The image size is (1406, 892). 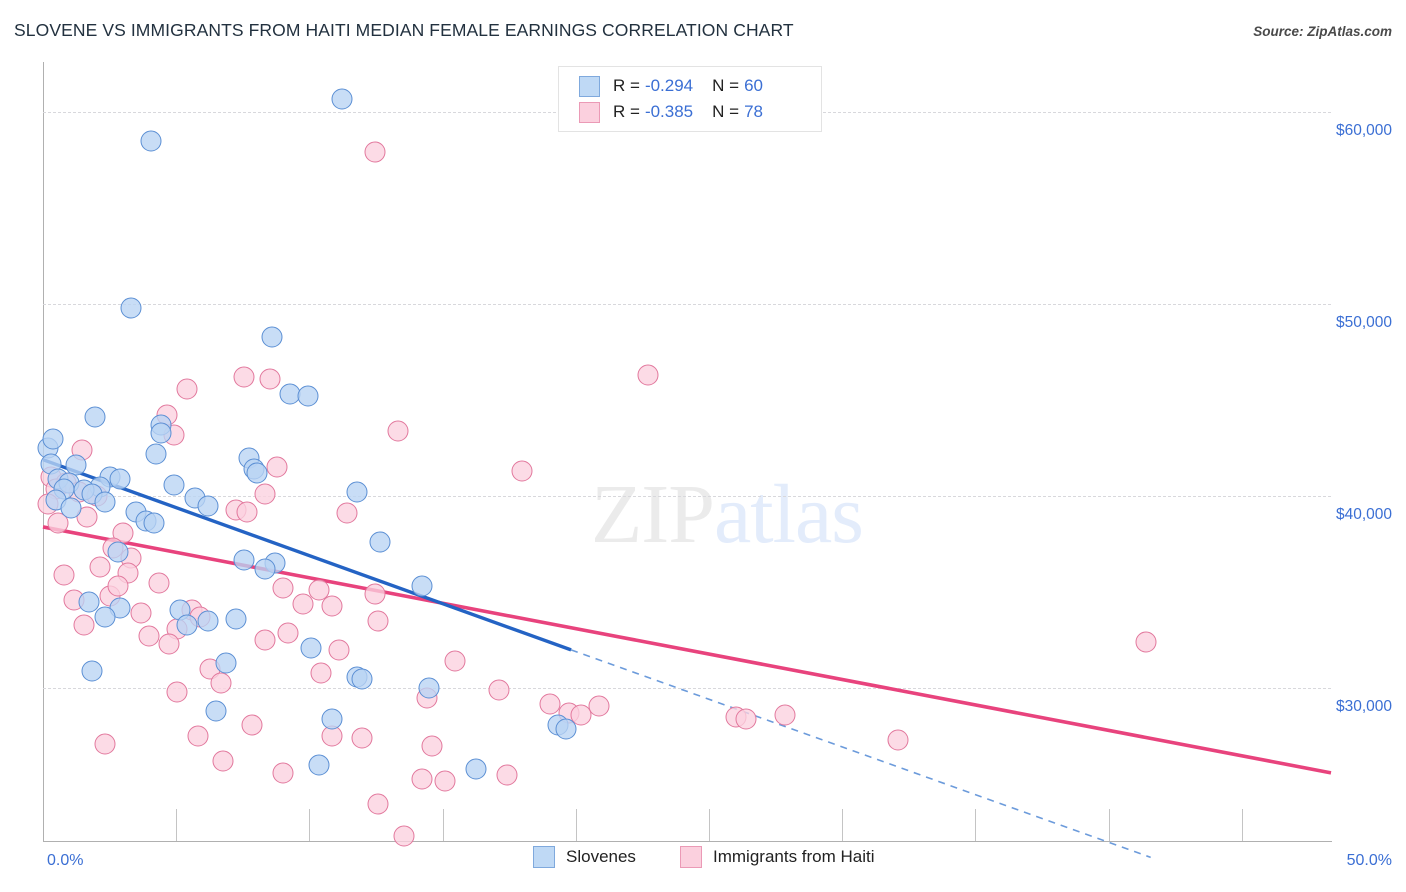 What do you see at coordinates (794, 856) in the screenshot?
I see `series-label-haiti: Immigrants from Haiti` at bounding box center [794, 856].